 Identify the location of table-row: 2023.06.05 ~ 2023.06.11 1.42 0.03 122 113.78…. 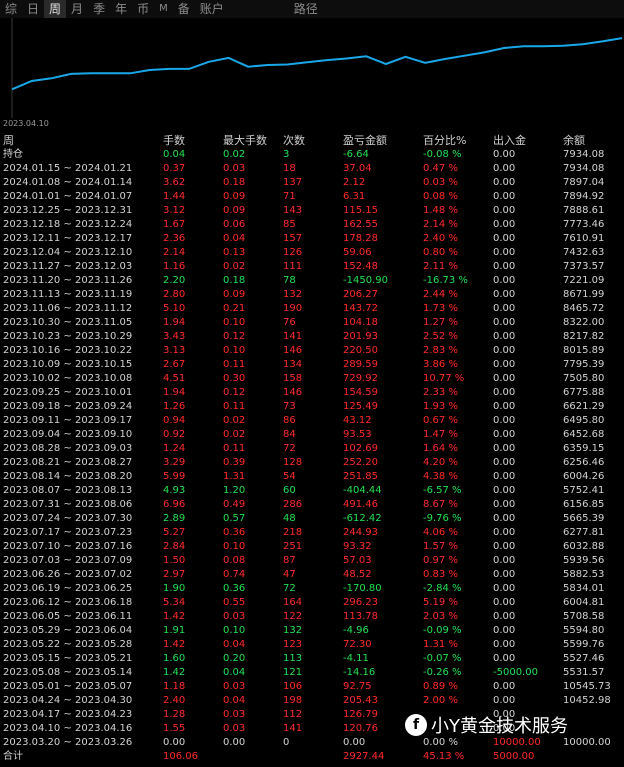
(312, 617).